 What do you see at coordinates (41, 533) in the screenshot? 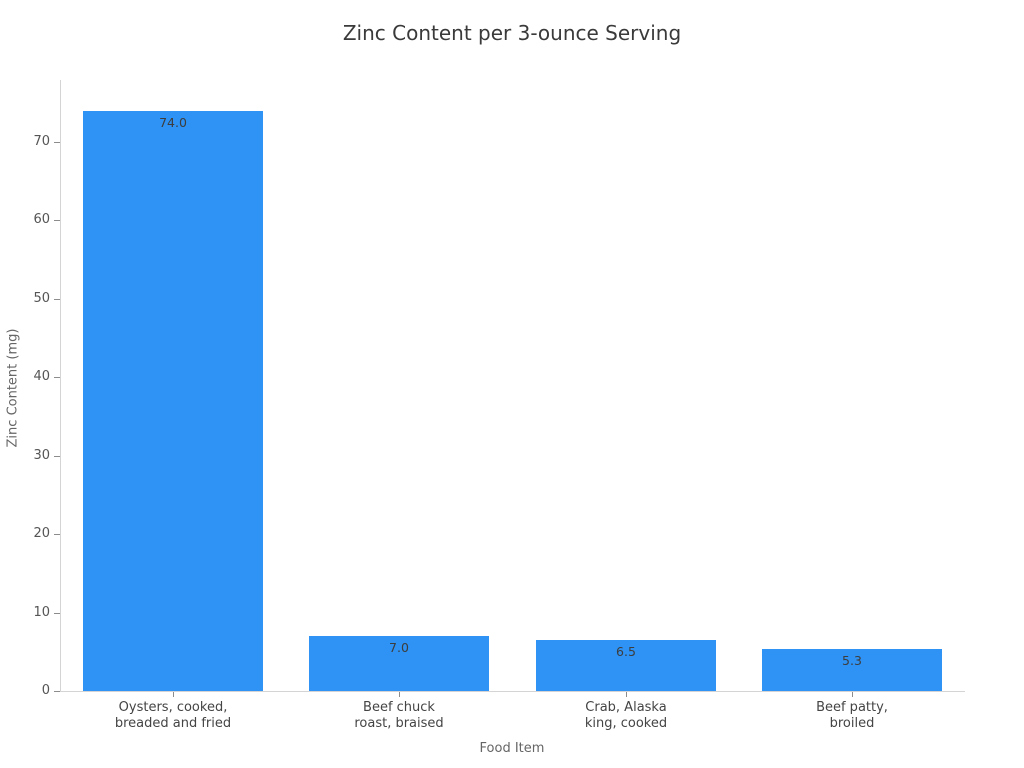
I see `y-tick-label: 20` at bounding box center [41, 533].